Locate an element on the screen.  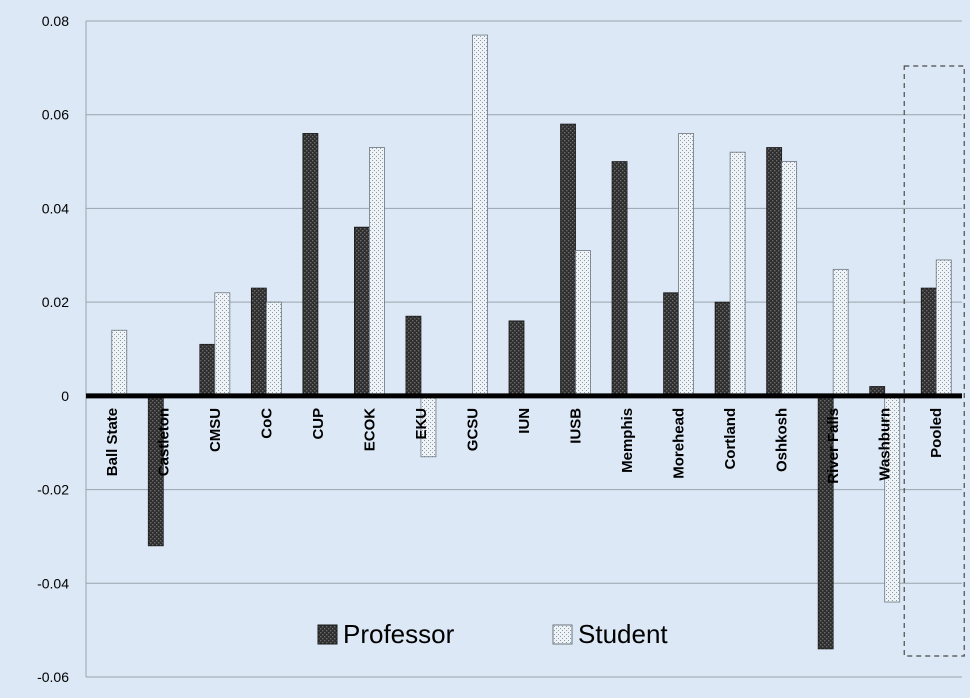
x-category-label: Washburn is located at coordinates (885, 444).